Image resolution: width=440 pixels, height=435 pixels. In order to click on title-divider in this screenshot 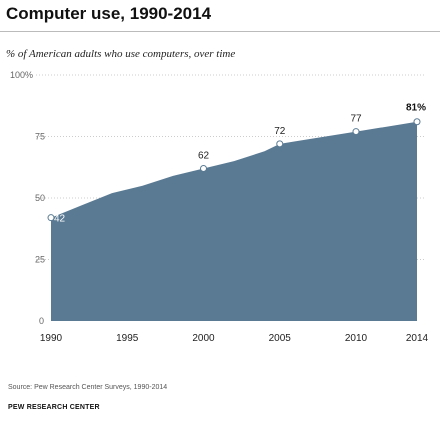, I will do `click(220, 31)`.